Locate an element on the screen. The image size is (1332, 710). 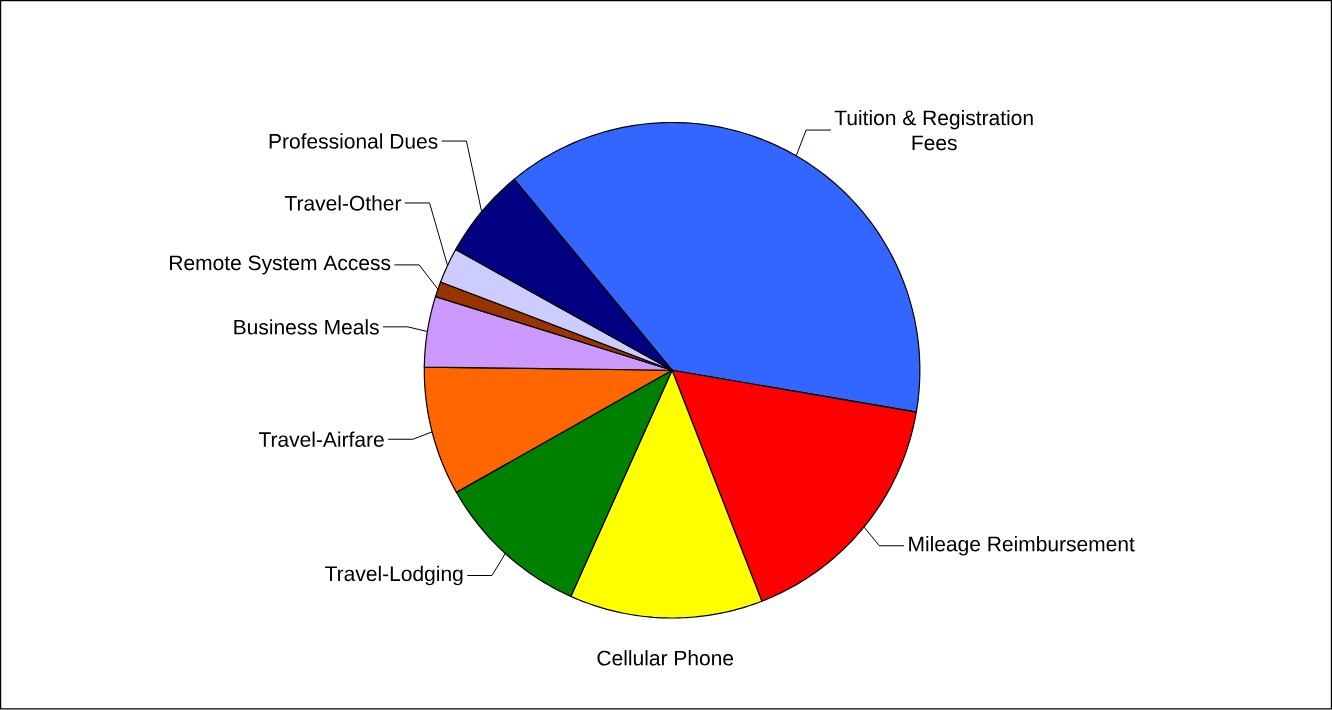
slice-label: Tuition & Registration Fees is located at coordinates (933, 130).